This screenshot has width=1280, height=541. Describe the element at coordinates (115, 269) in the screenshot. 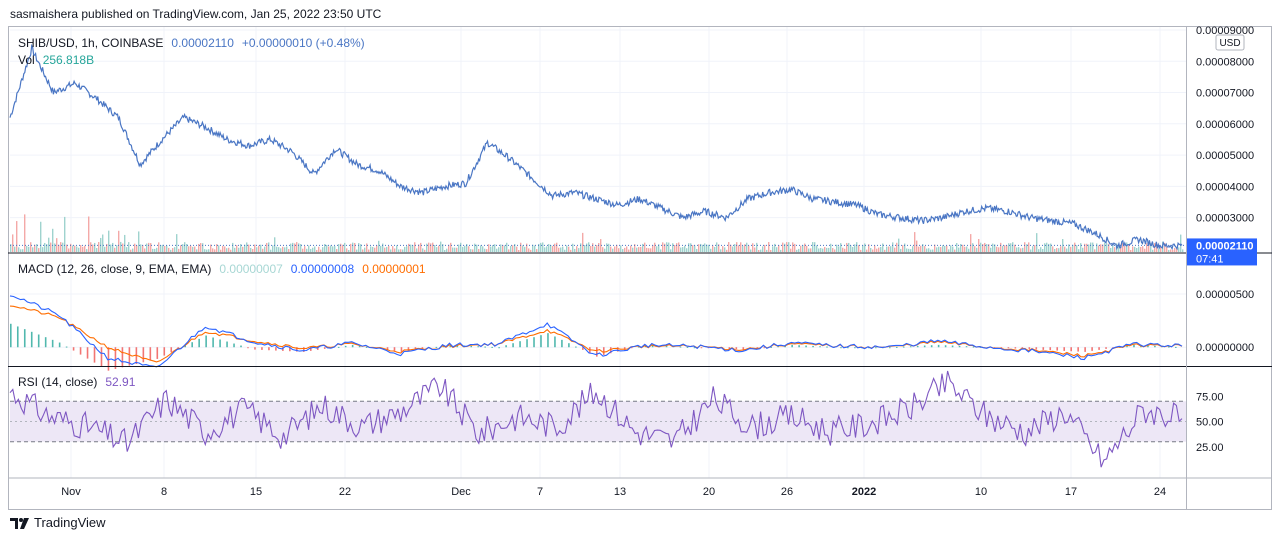

I see `macd-label: MACD (12, 26, close, 9, EMA, EMA)` at that location.